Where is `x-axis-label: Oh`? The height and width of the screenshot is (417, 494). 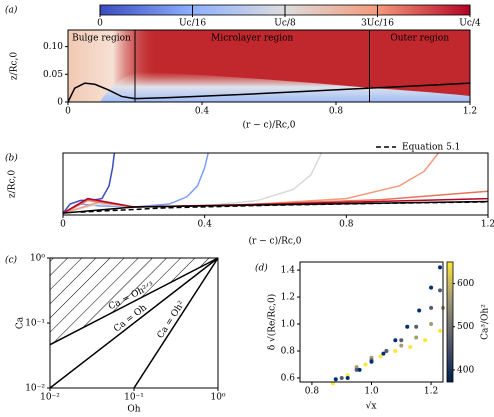 x-axis-label: Oh is located at coordinates (133, 410).